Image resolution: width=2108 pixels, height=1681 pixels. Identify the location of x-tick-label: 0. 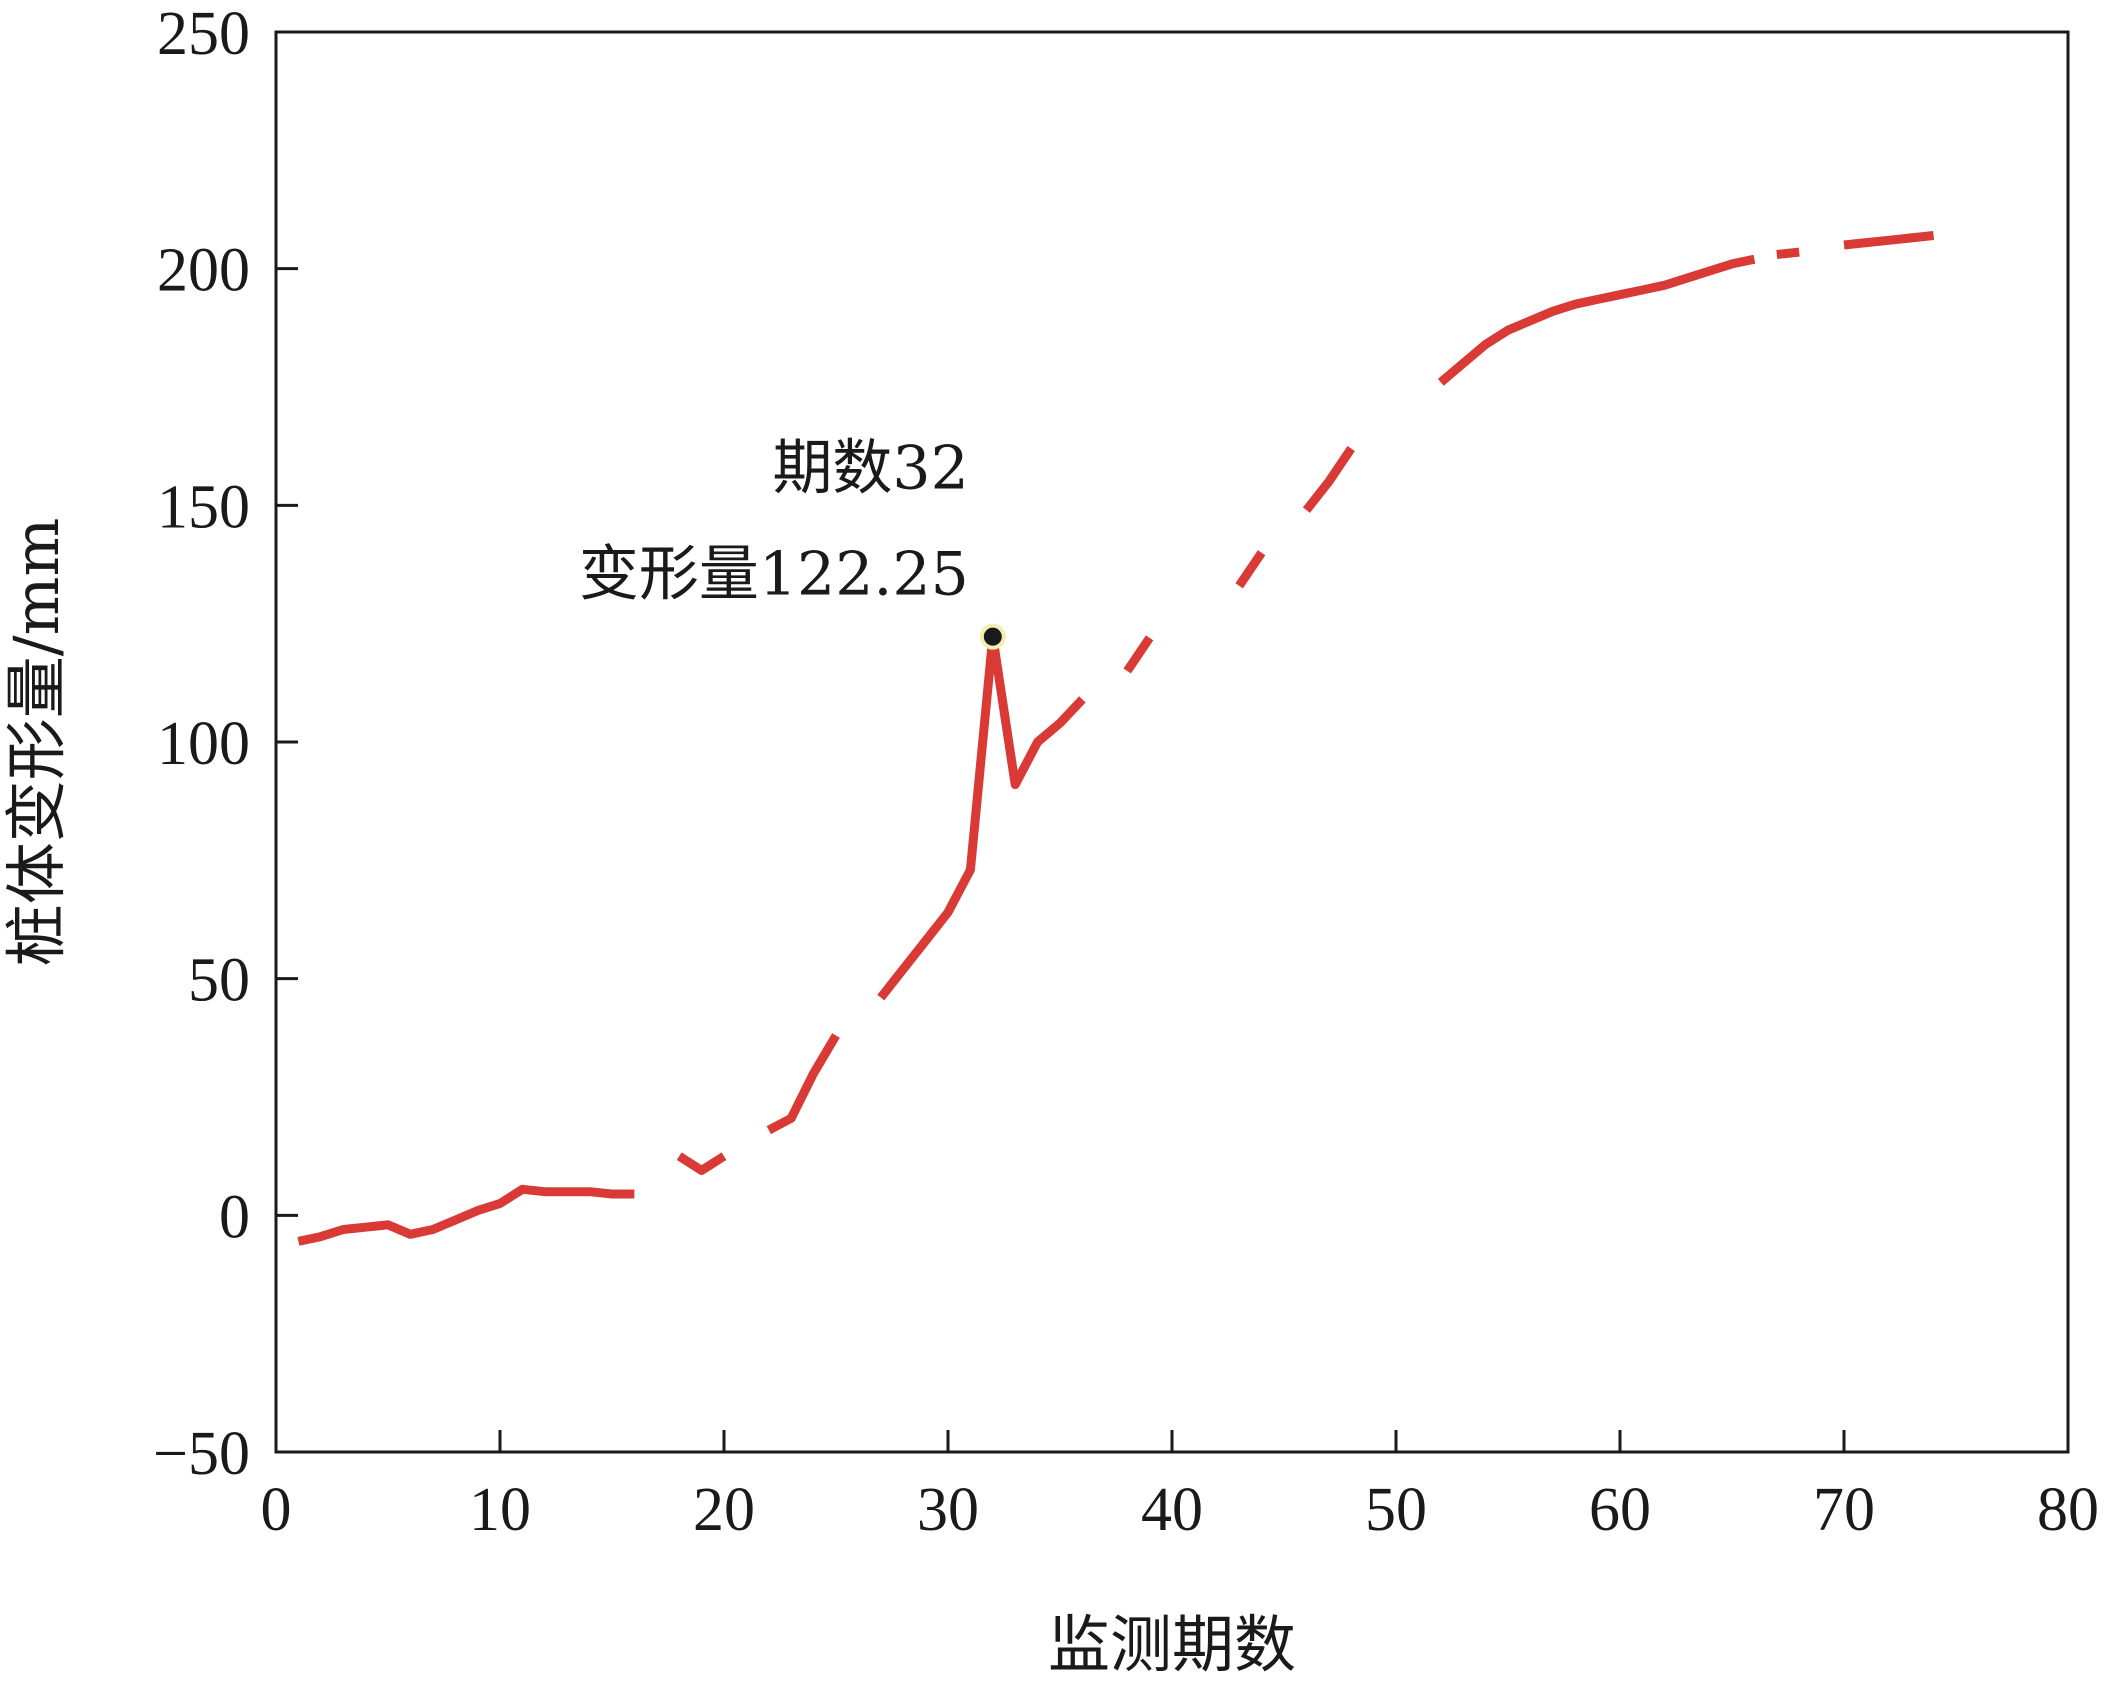
(276, 1510).